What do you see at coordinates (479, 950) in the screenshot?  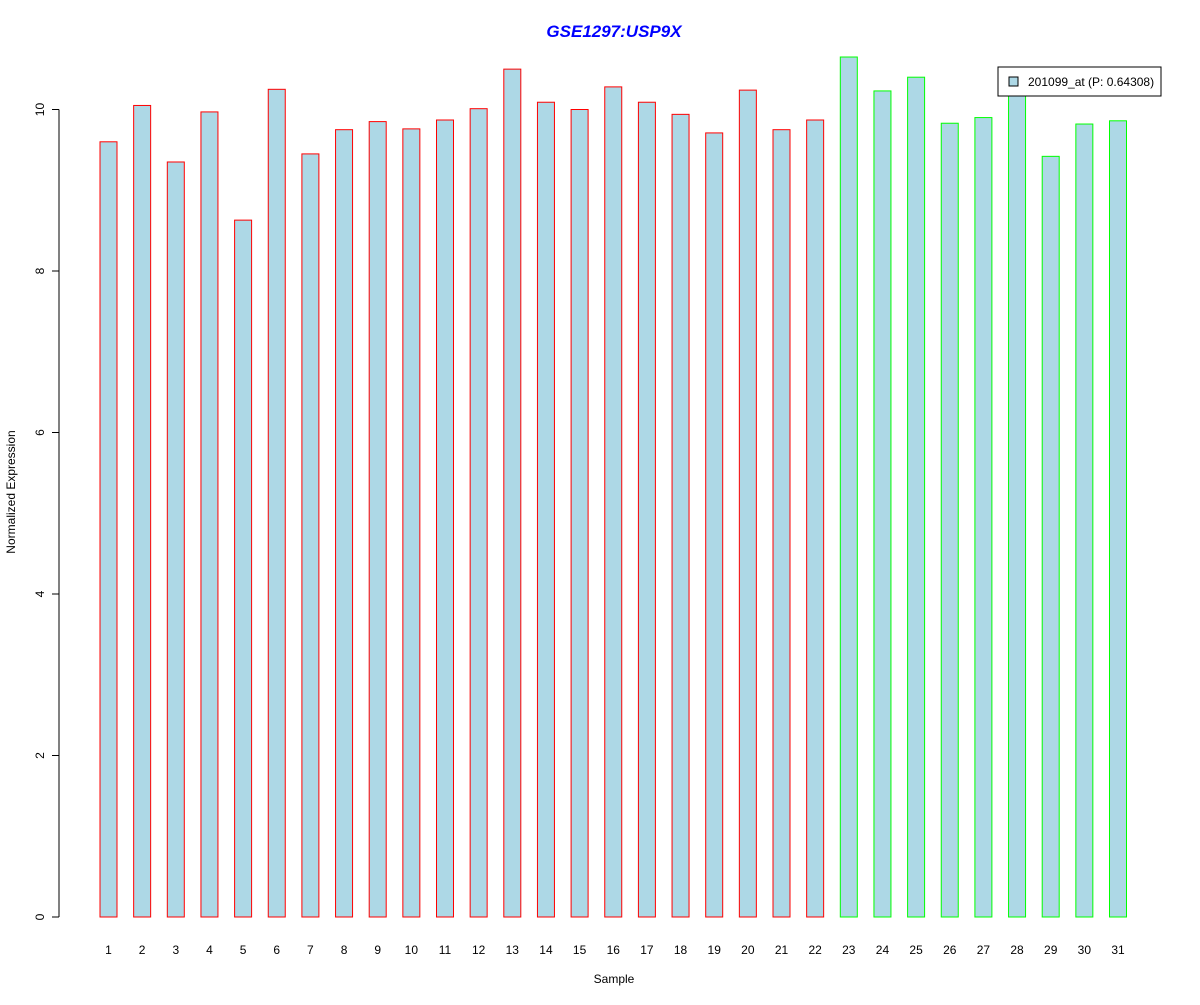 I see `x-tick-label: 12` at bounding box center [479, 950].